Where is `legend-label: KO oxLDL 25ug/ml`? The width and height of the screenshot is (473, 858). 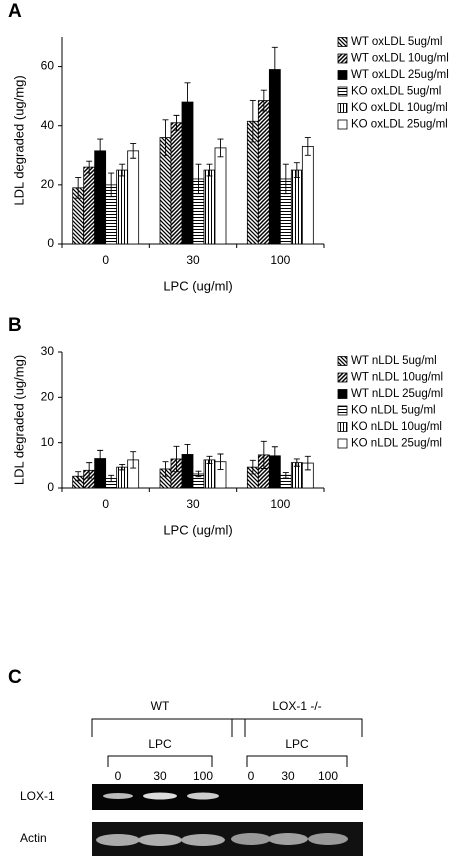
legend-label: KO oxLDL 25ug/ml is located at coordinates (399, 125).